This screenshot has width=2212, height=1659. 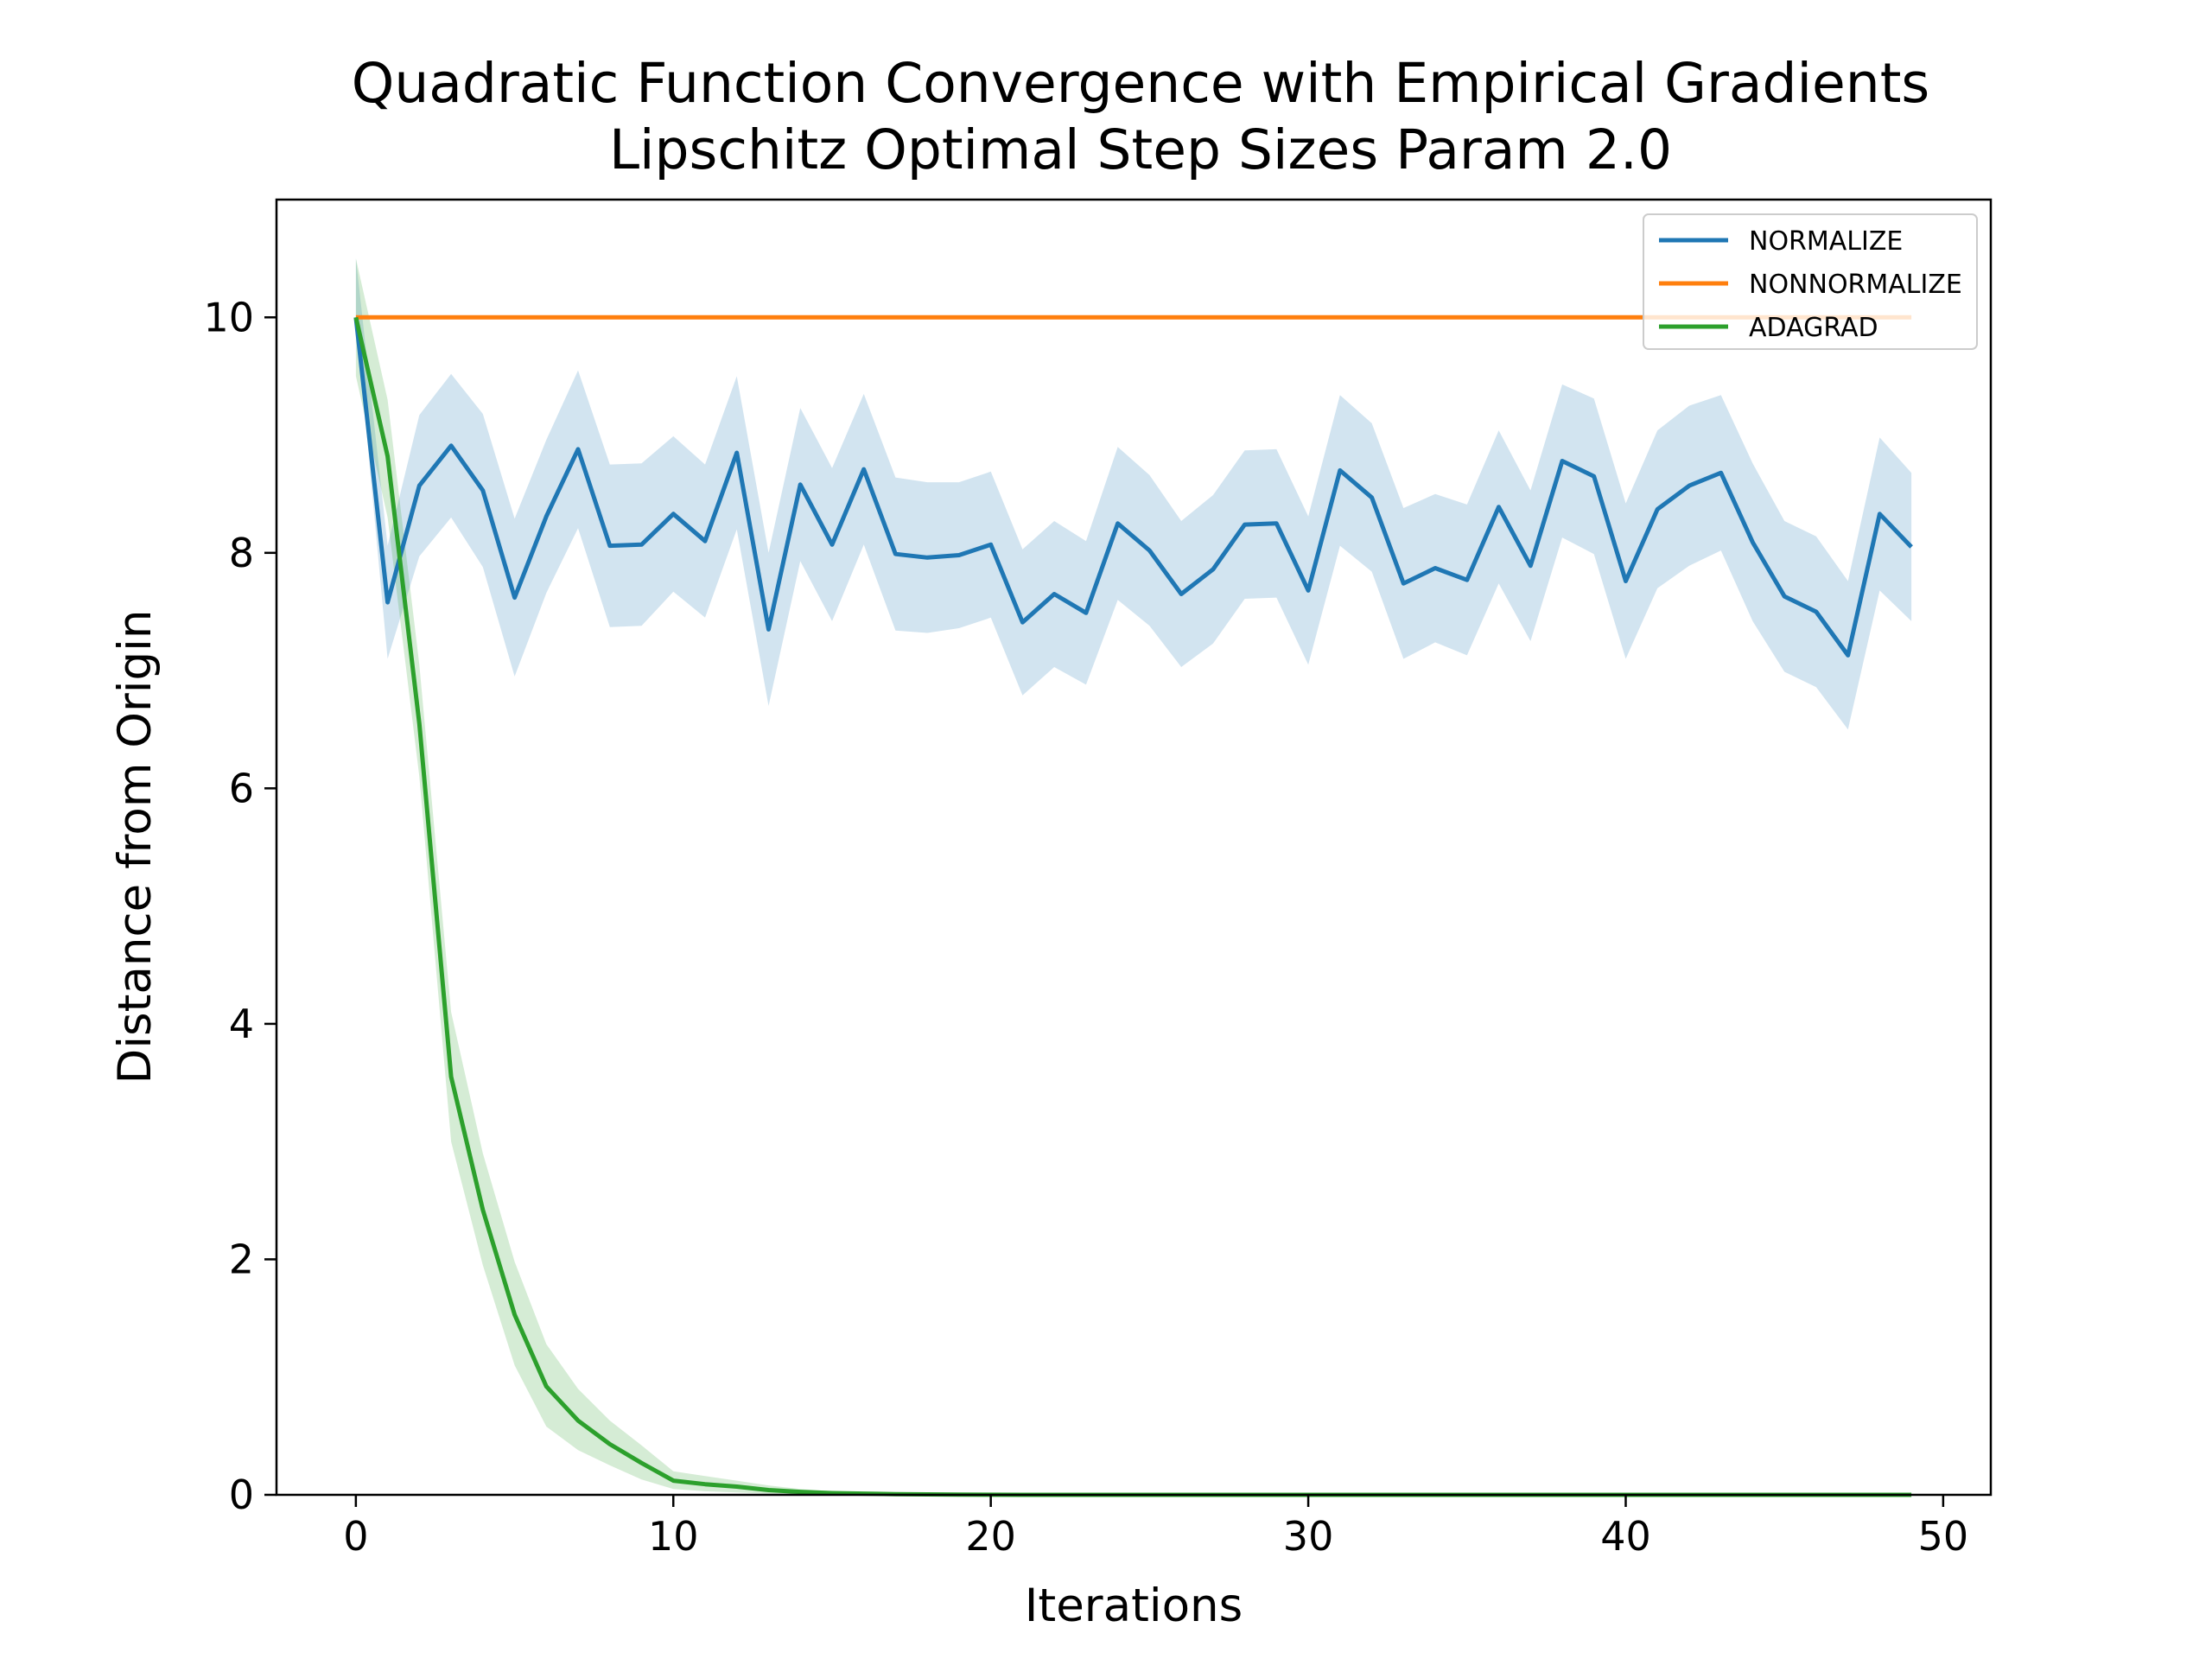 What do you see at coordinates (990, 1536) in the screenshot?
I see `x-tick-label: 20` at bounding box center [990, 1536].